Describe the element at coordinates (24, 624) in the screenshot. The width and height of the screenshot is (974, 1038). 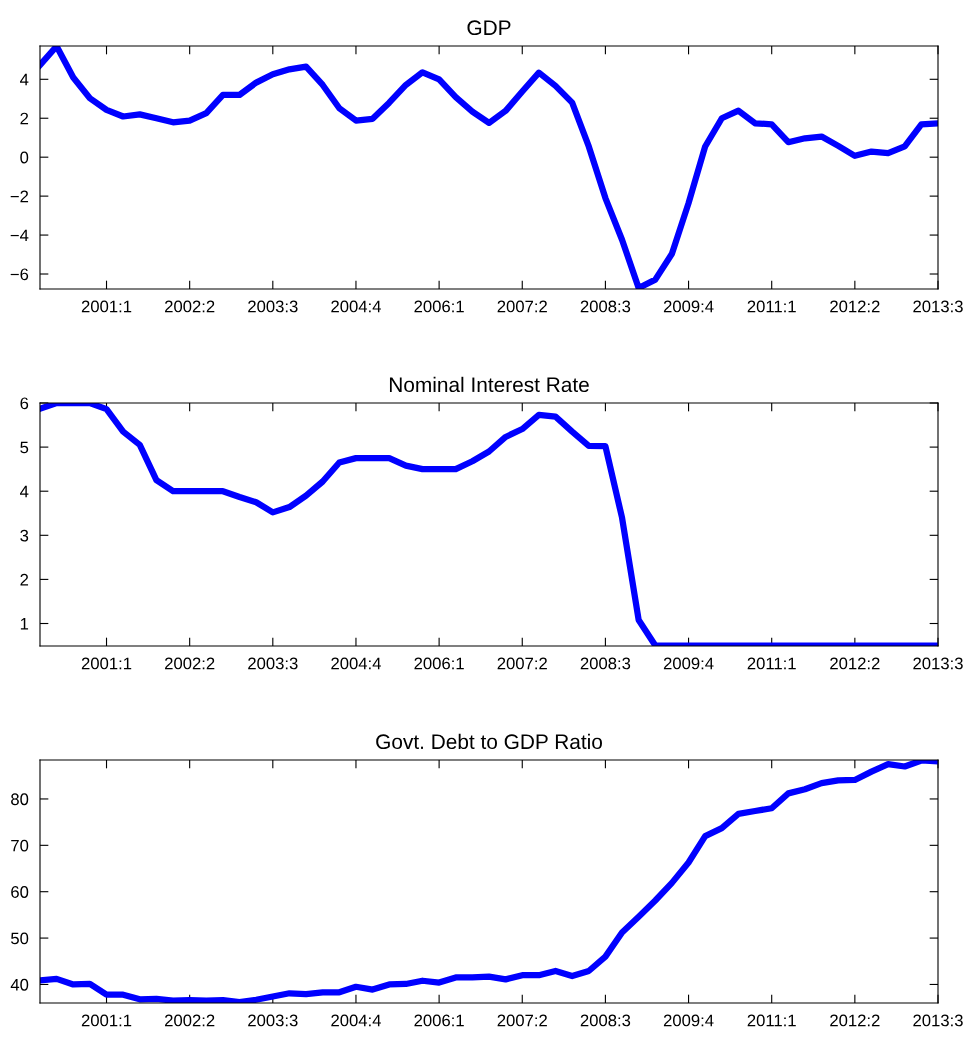
I see `y-tick-label: 1` at that location.